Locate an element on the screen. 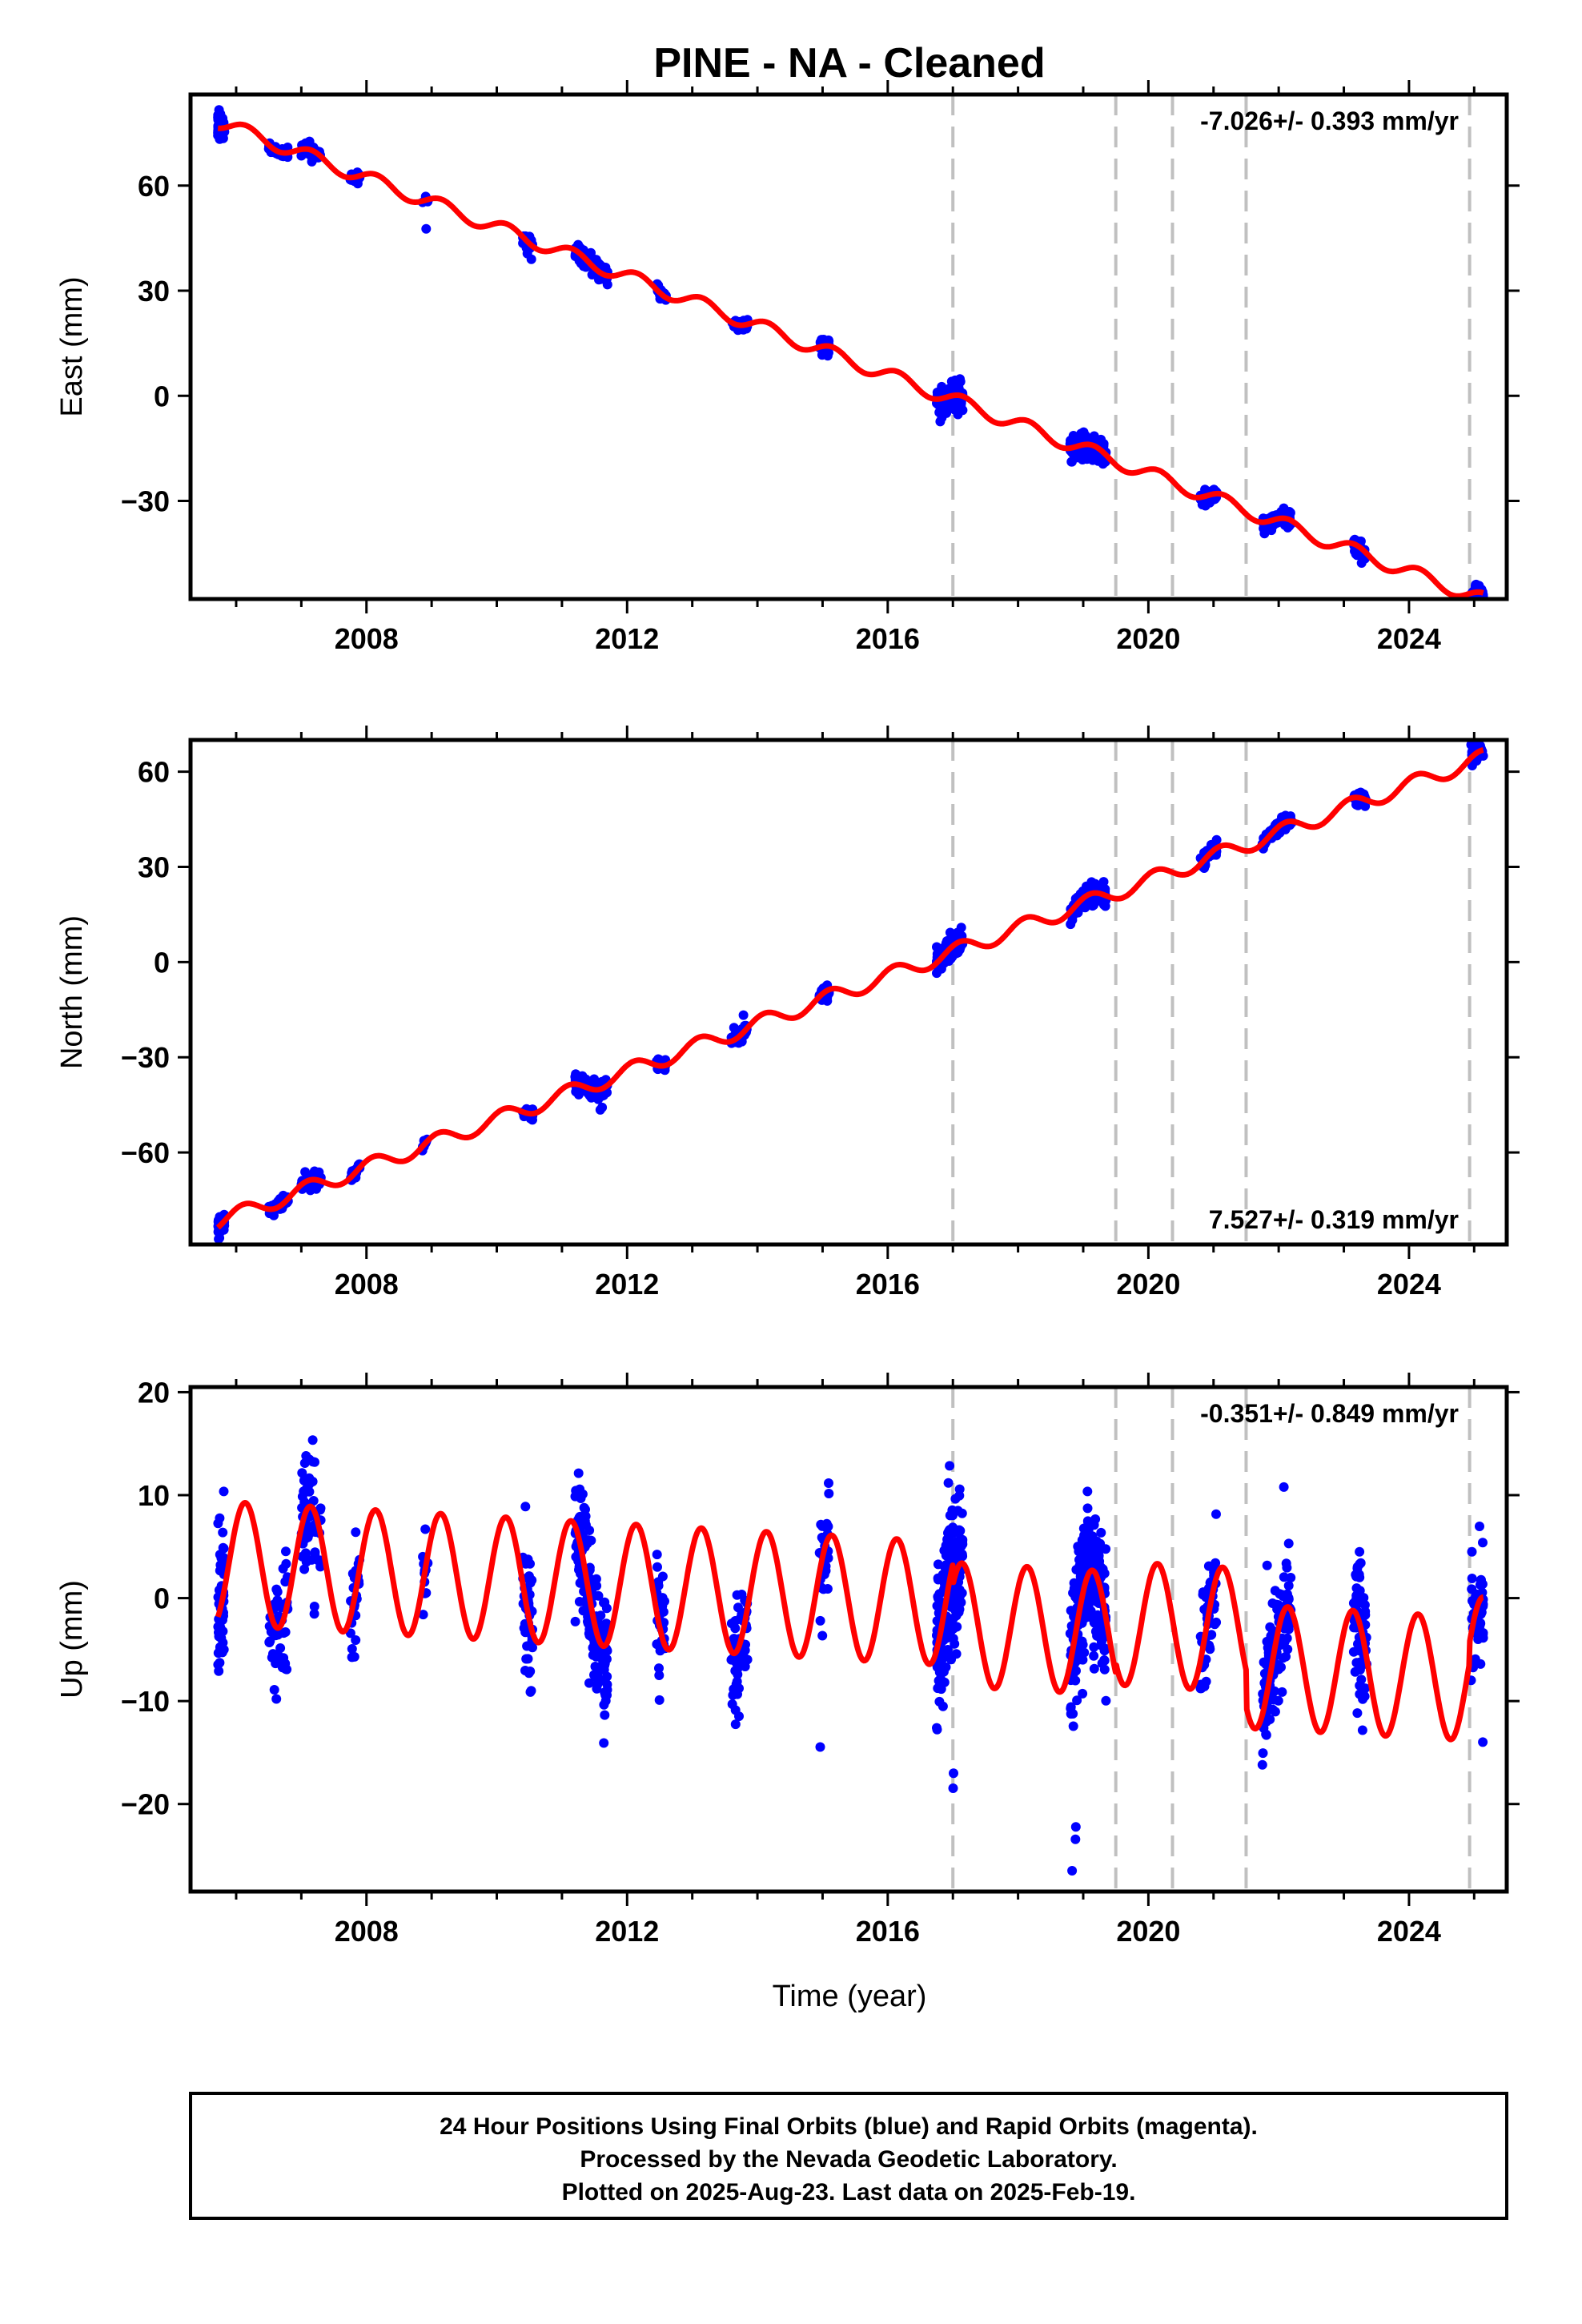 The width and height of the screenshot is (1582, 2324). y-tick-label: −20 is located at coordinates (145, 1804).